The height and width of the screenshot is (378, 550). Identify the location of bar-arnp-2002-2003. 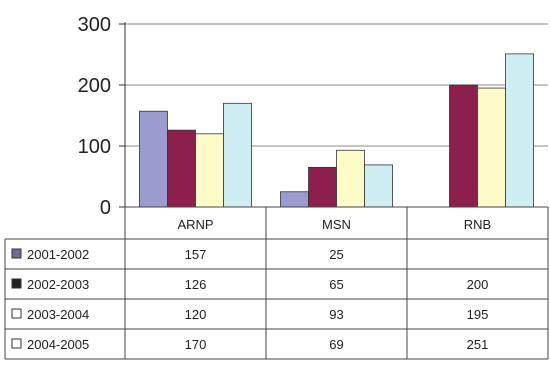
(181, 168).